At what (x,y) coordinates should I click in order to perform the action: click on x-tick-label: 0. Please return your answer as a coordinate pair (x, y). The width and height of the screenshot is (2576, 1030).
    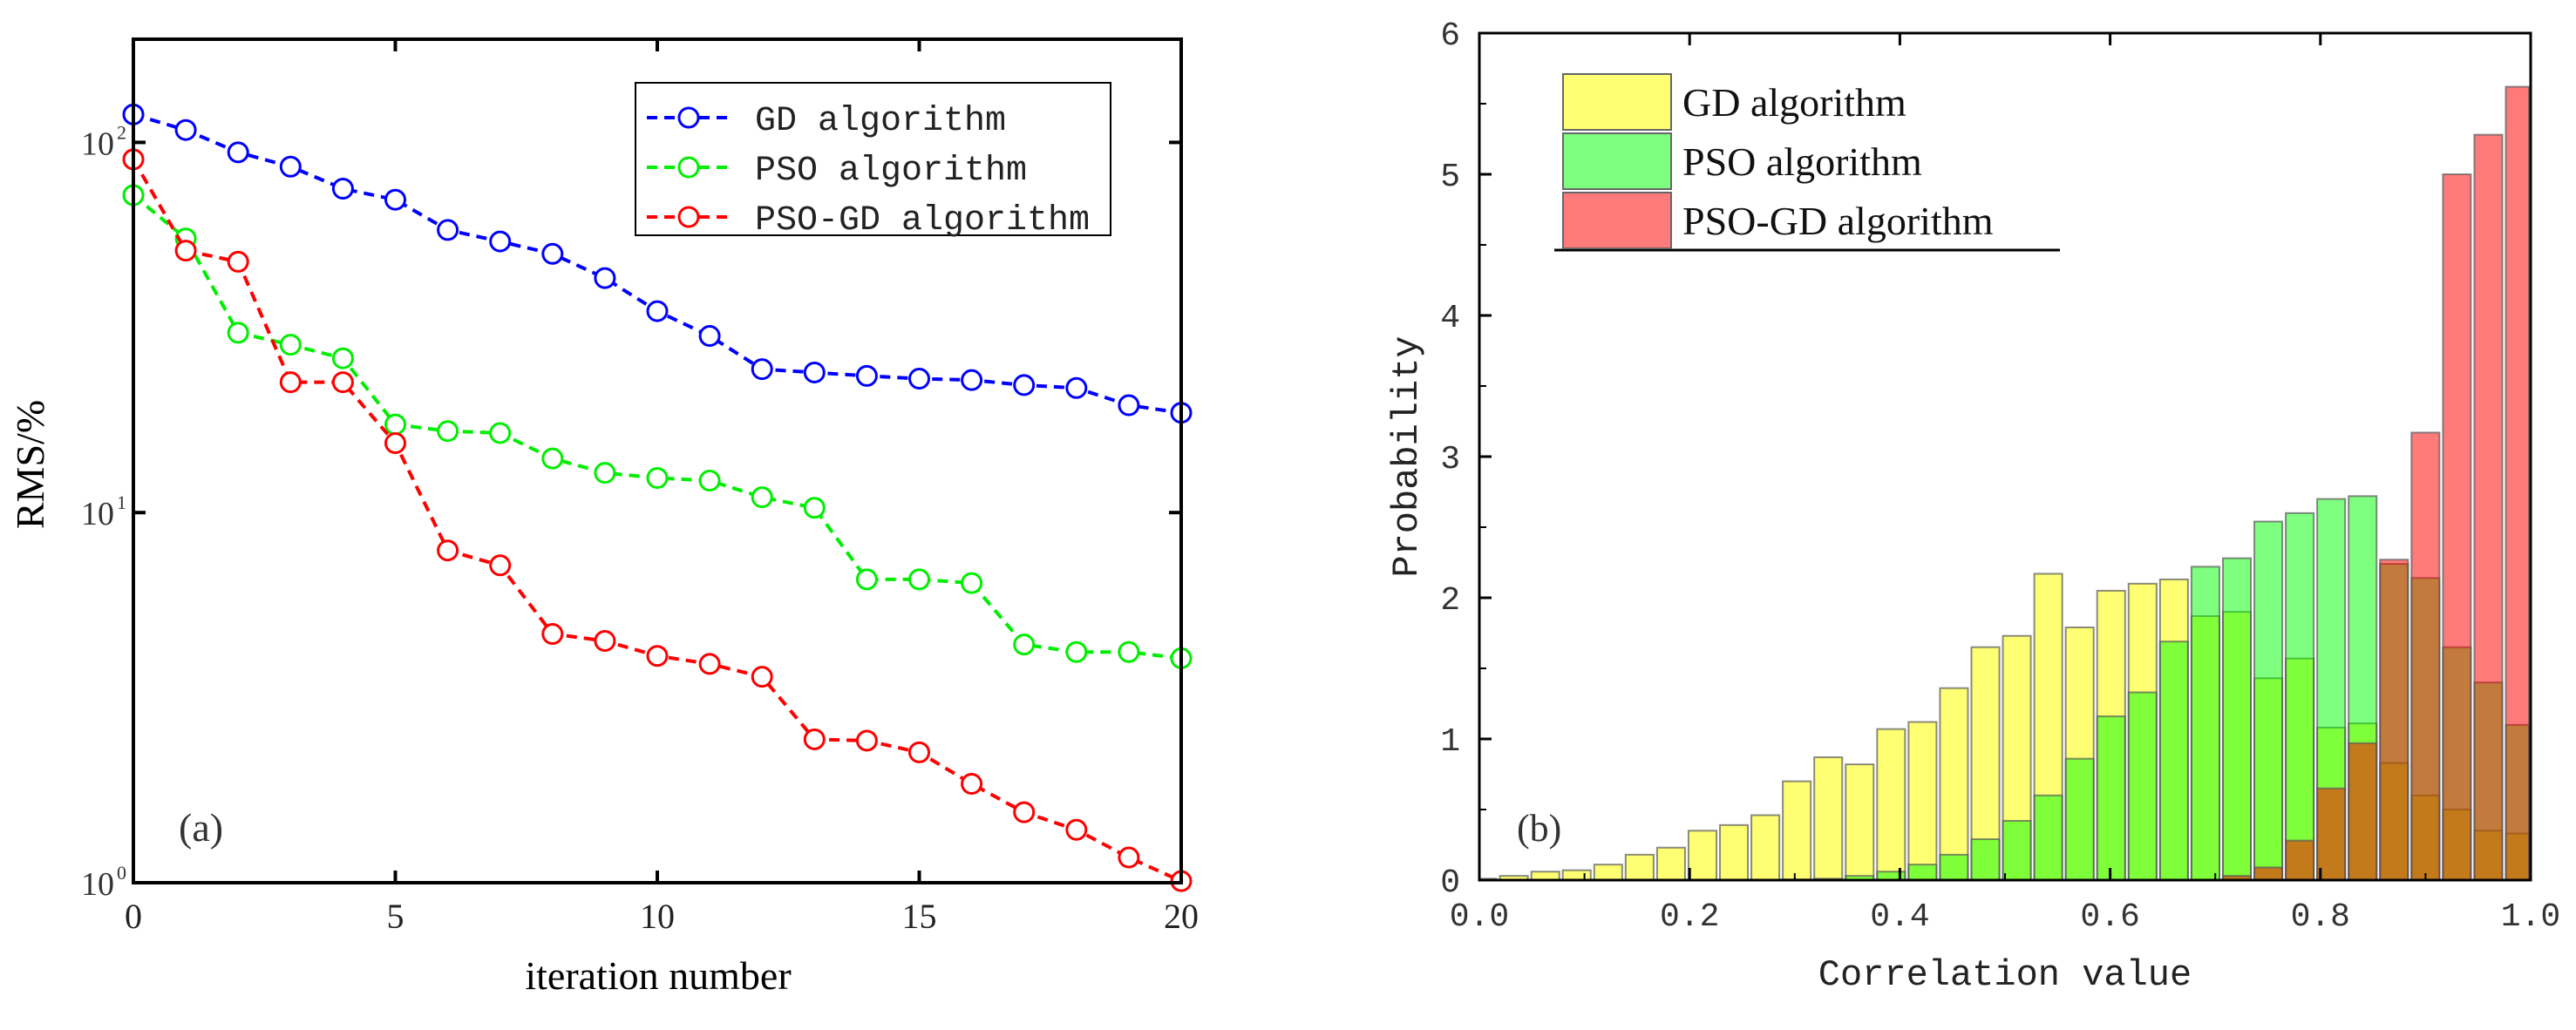
    Looking at the image, I should click on (133, 917).